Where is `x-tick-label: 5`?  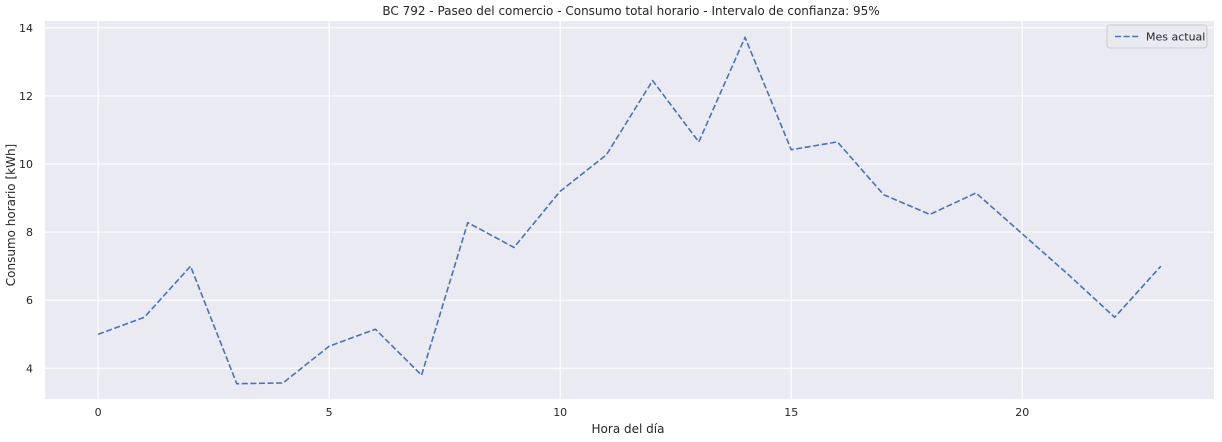 x-tick-label: 5 is located at coordinates (329, 412).